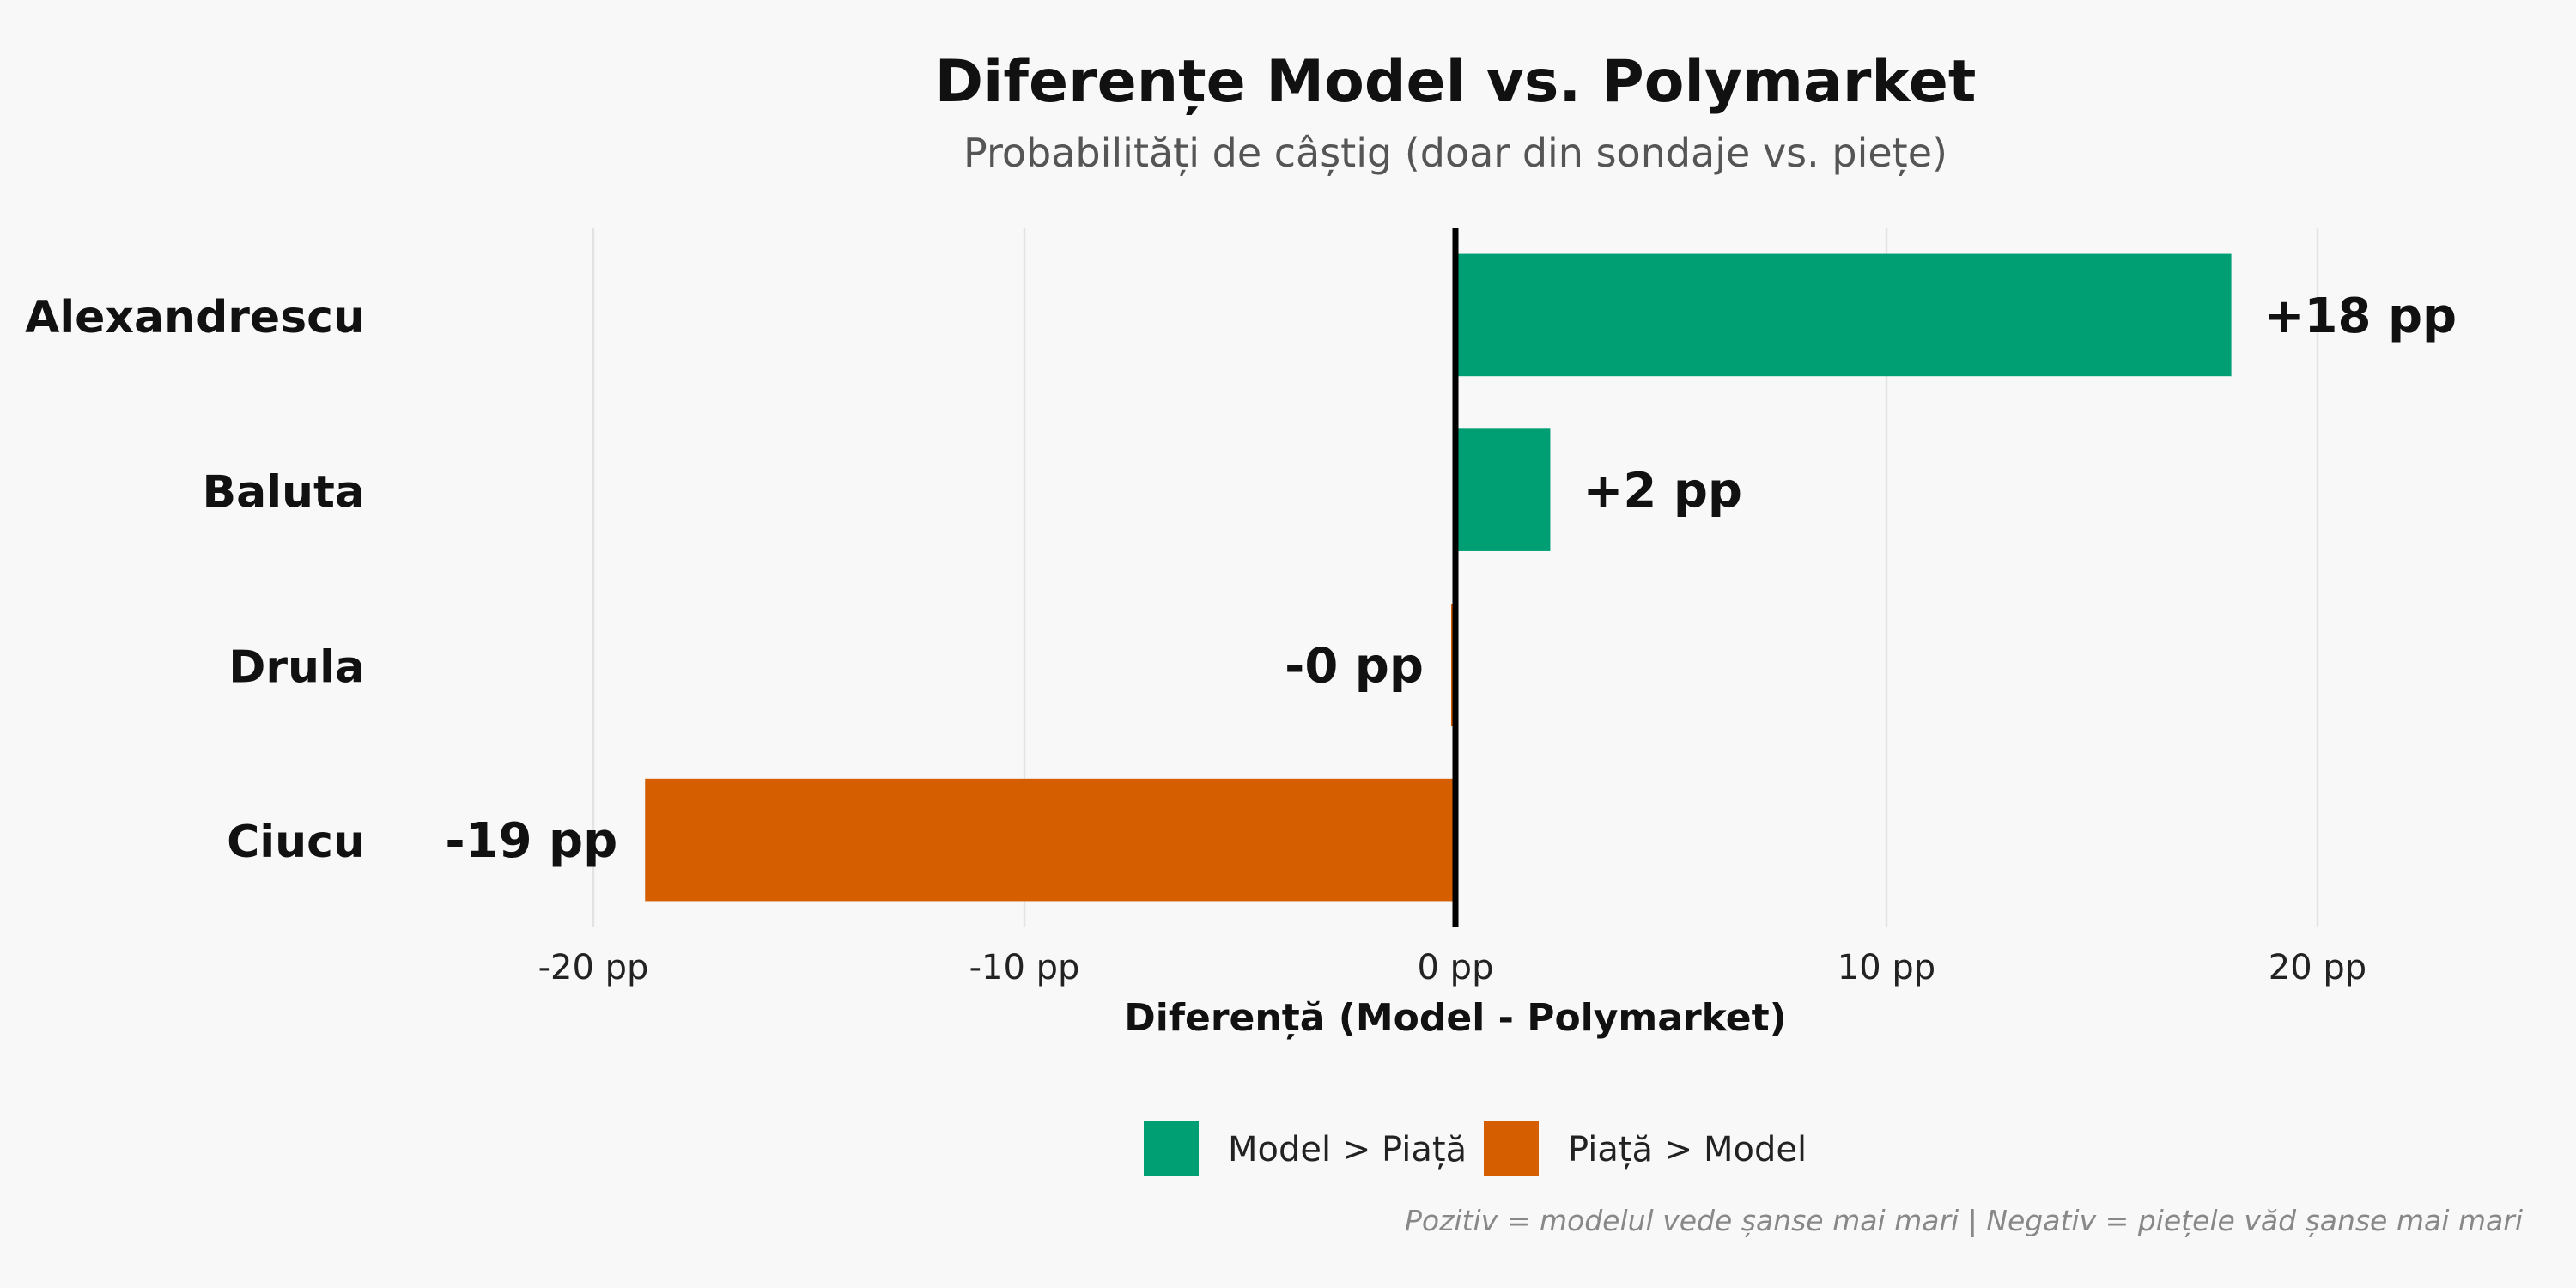  Describe the element at coordinates (1503, 490) in the screenshot. I see `bar-baluta` at that location.